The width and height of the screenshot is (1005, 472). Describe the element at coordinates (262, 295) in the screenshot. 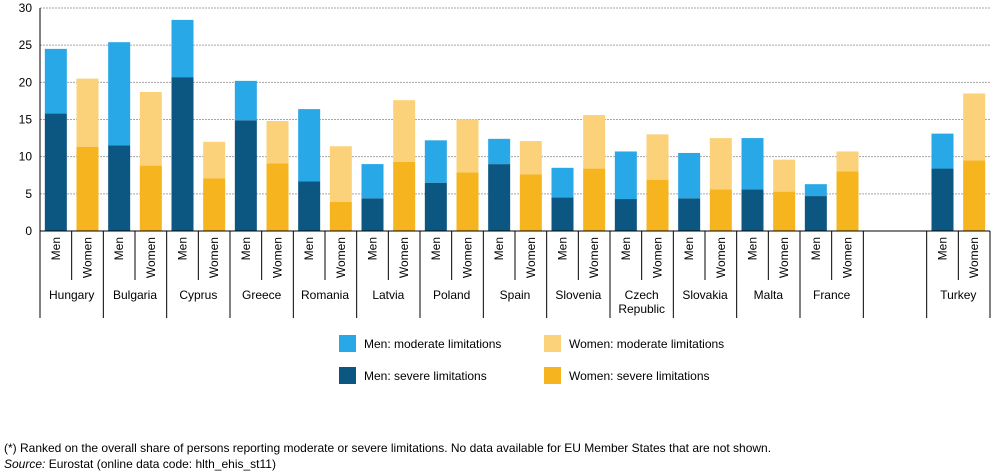

I see `x-category-label: Greece` at that location.